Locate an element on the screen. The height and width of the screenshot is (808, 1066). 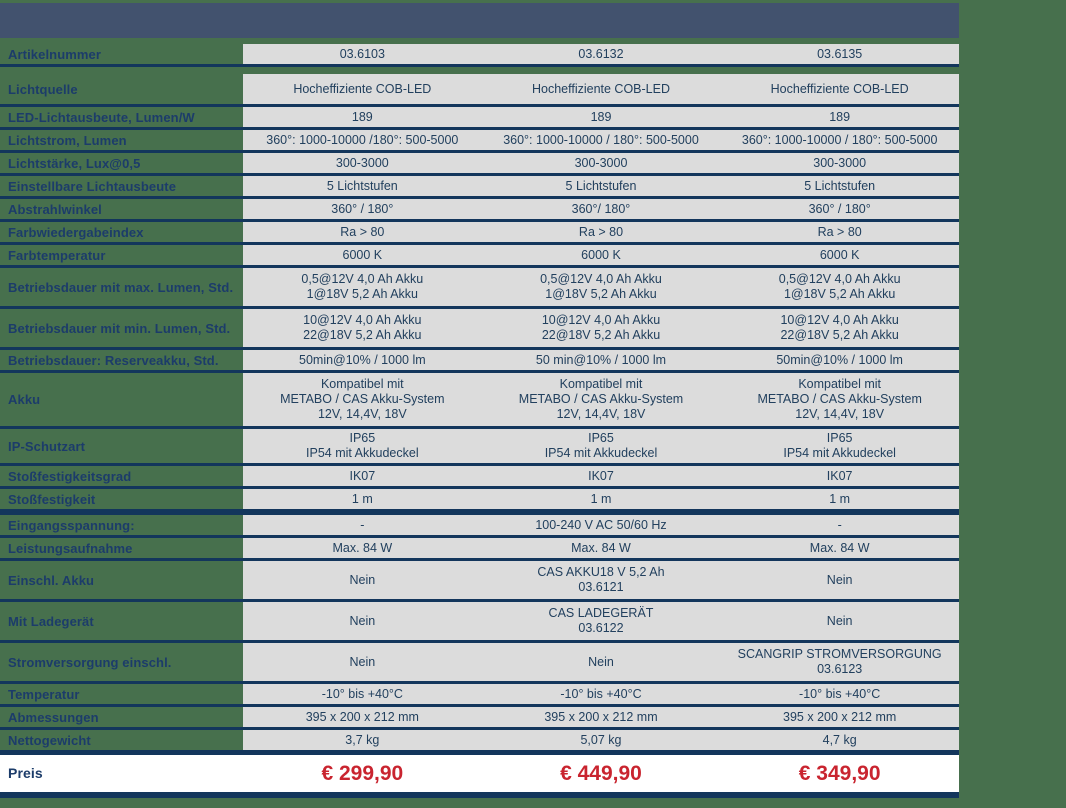
spec-value: 360°/ 180° is located at coordinates (601, 209).